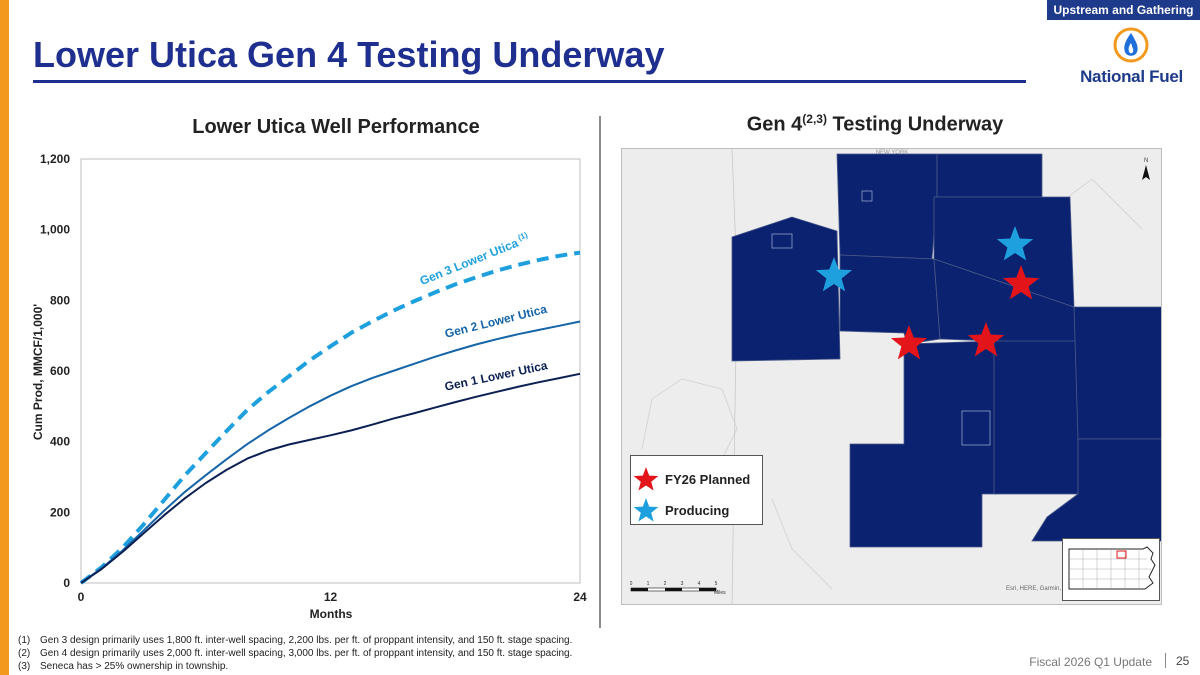 The image size is (1200, 675). I want to click on page-number: 25, so click(1183, 661).